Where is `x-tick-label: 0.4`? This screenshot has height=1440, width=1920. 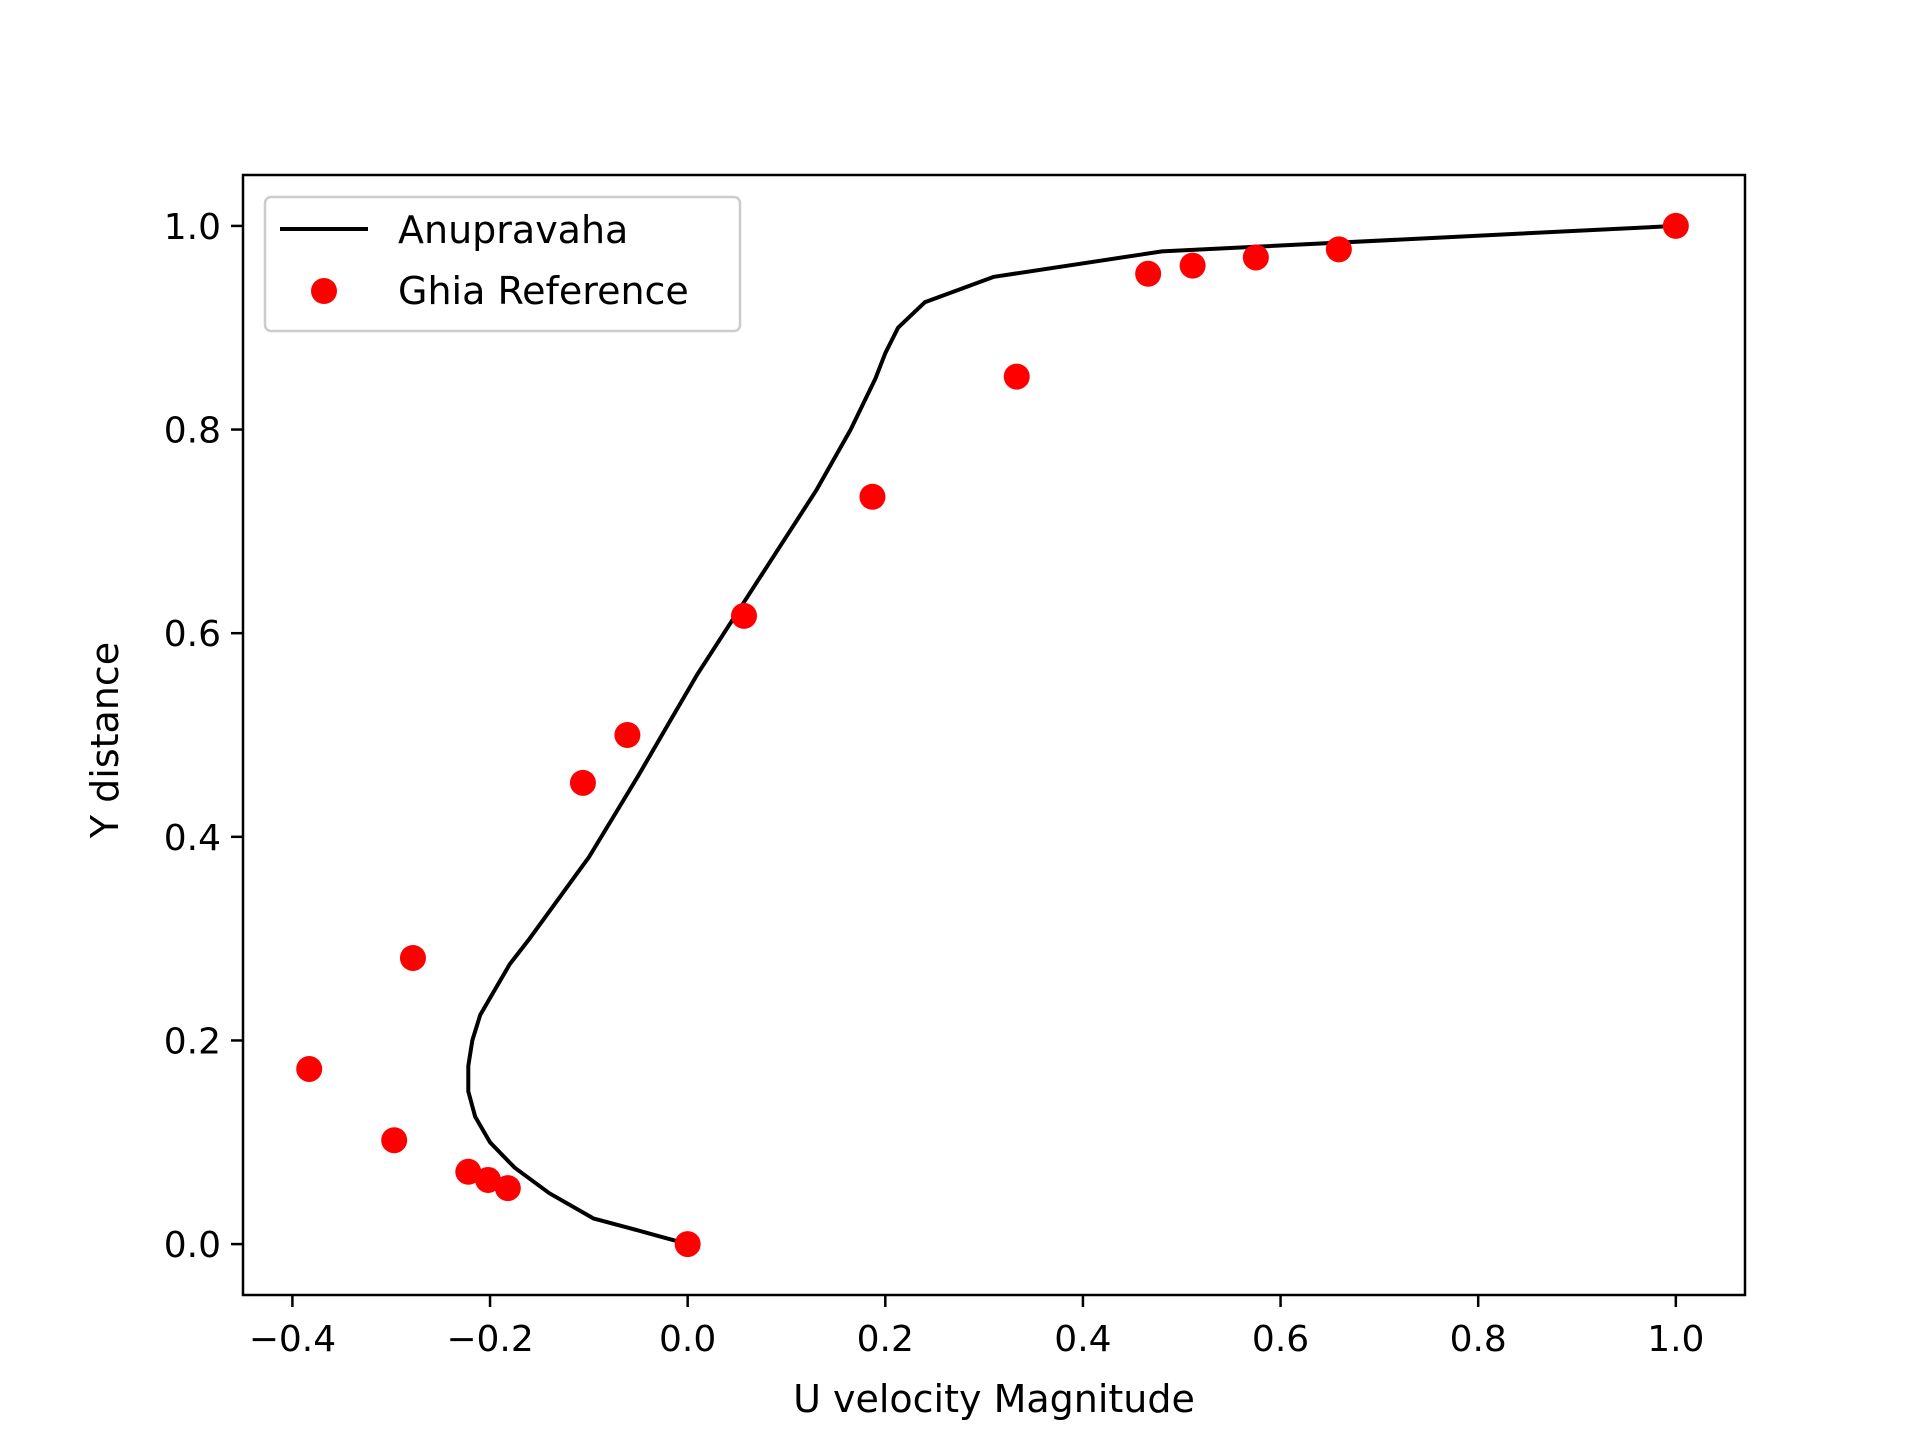
x-tick-label: 0.4 is located at coordinates (1082, 1339).